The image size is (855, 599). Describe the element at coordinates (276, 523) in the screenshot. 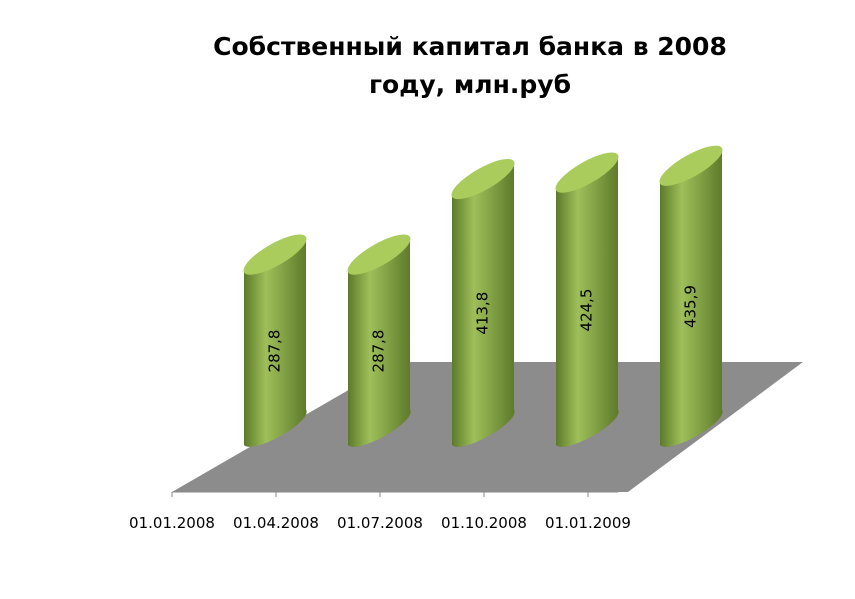

I see `x-tick-label: 01.04.2008` at that location.